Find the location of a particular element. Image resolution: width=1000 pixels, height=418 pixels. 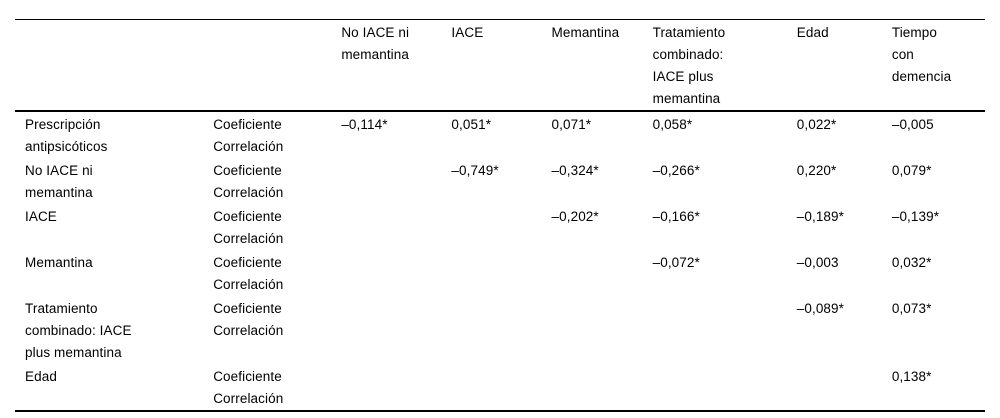

header-cell-iace: IACE is located at coordinates (491, 65).